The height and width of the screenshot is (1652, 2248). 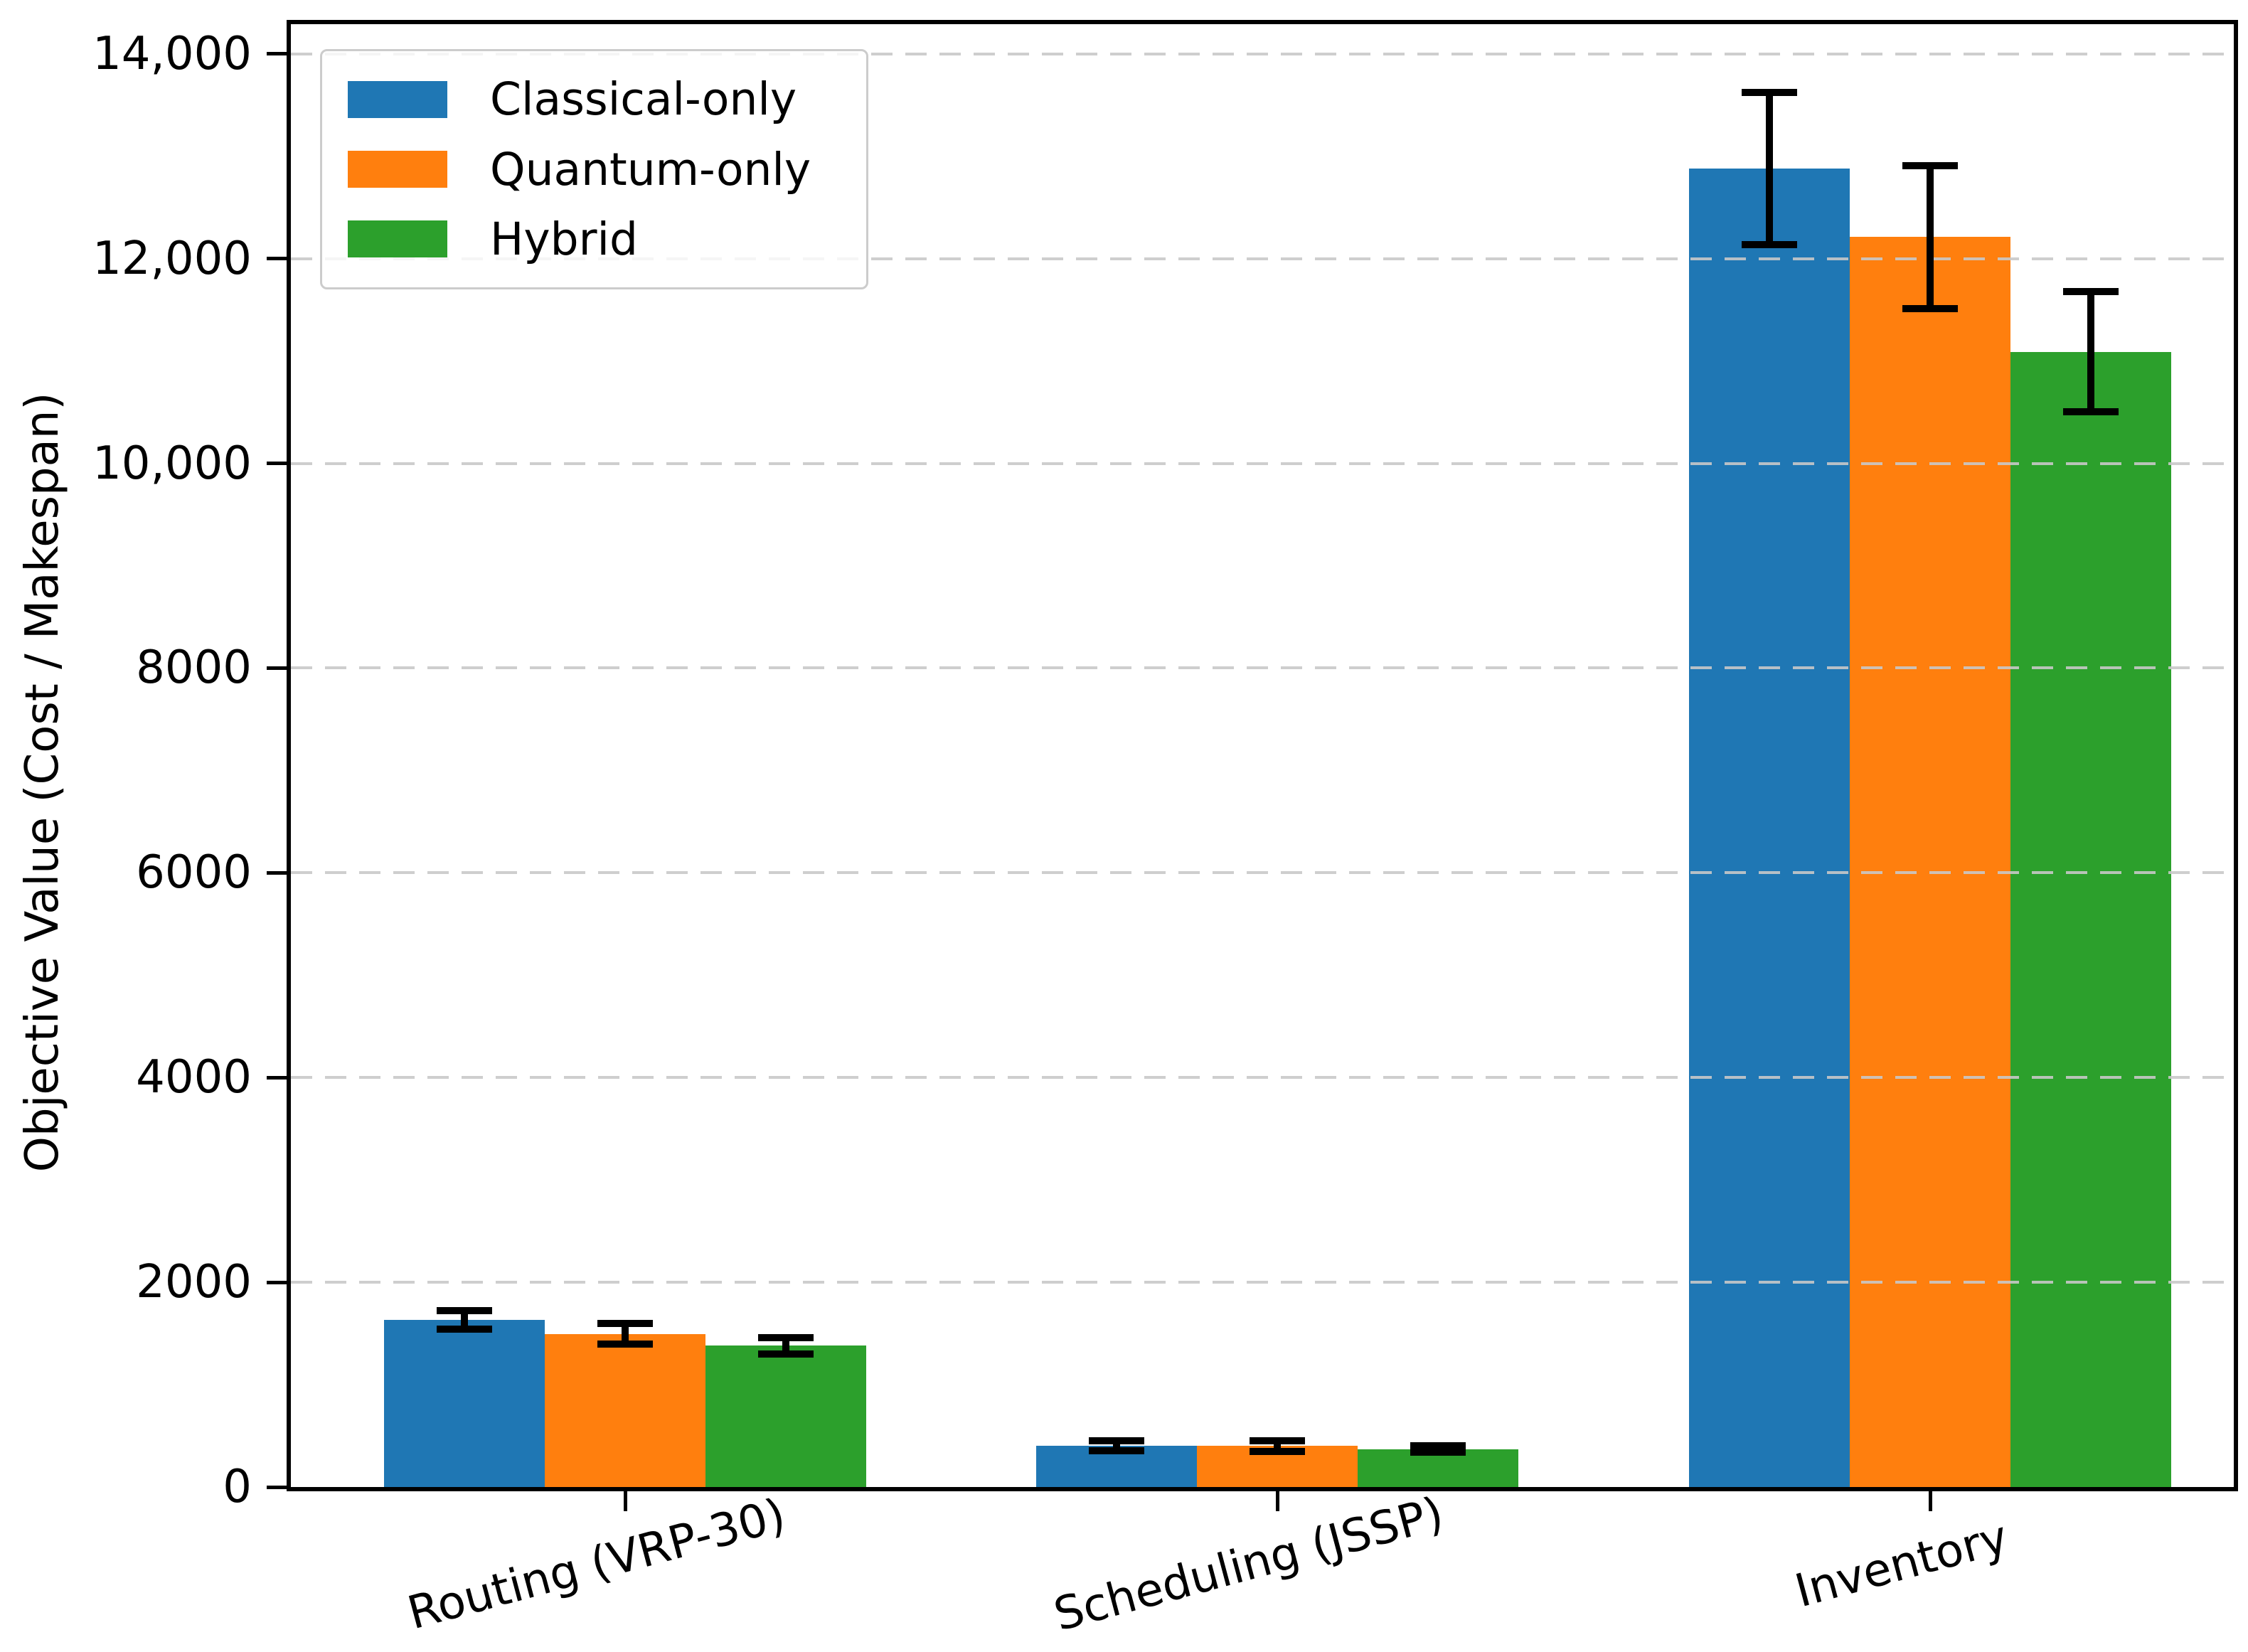 I want to click on legend-entry: Hybrid, so click(x=607, y=239).